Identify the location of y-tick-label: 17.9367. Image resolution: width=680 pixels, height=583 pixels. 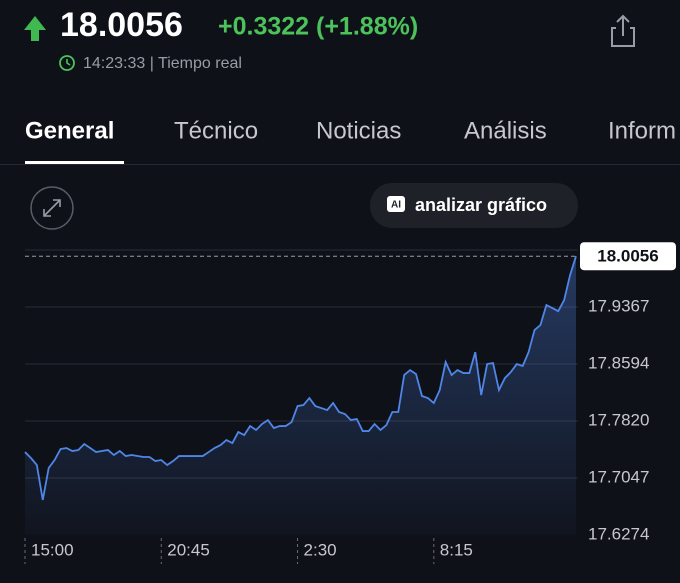
(618, 305).